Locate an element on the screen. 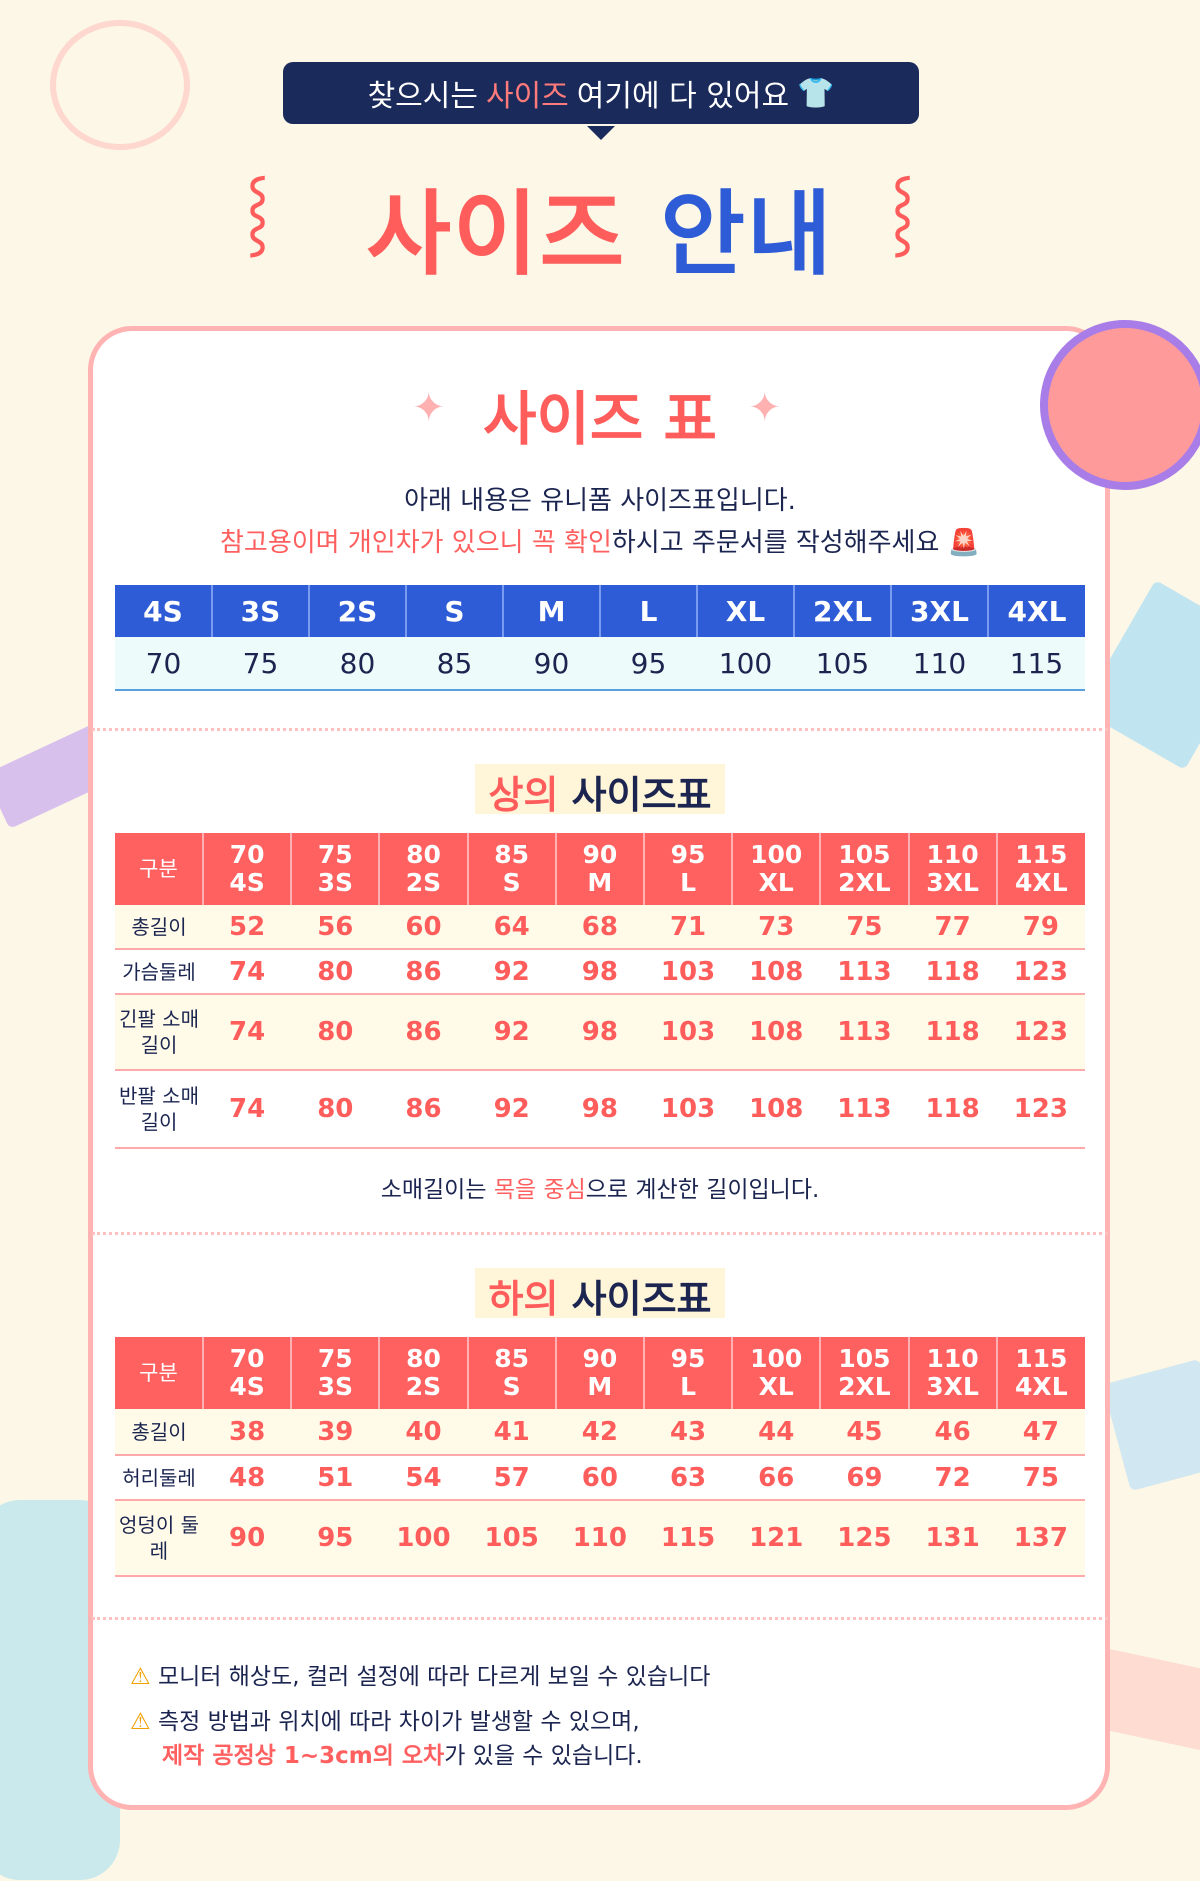 Image resolution: width=1200 pixels, height=1881 pixels. cell-value: 40 is located at coordinates (423, 1432).